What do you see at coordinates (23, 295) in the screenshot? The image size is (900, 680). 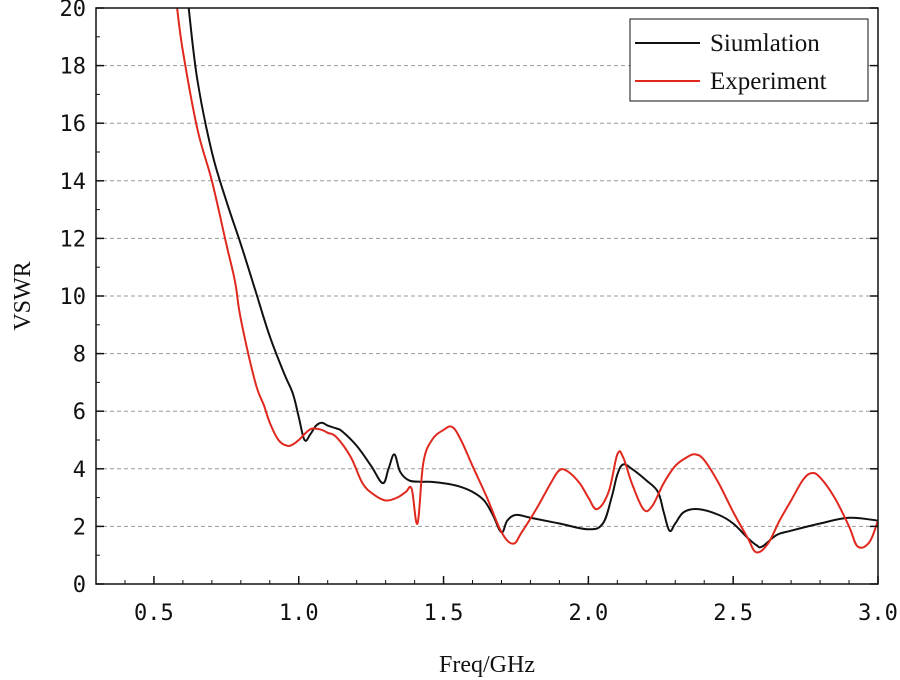 I see `y-axis-label: VSWR` at bounding box center [23, 295].